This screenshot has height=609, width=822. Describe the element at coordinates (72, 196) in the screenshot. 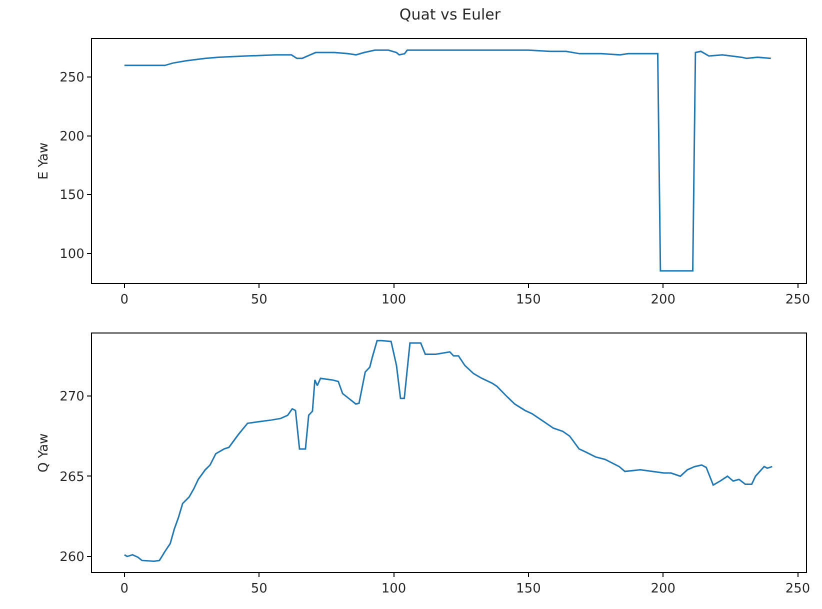

I see `y-tick-label: 150` at that location.